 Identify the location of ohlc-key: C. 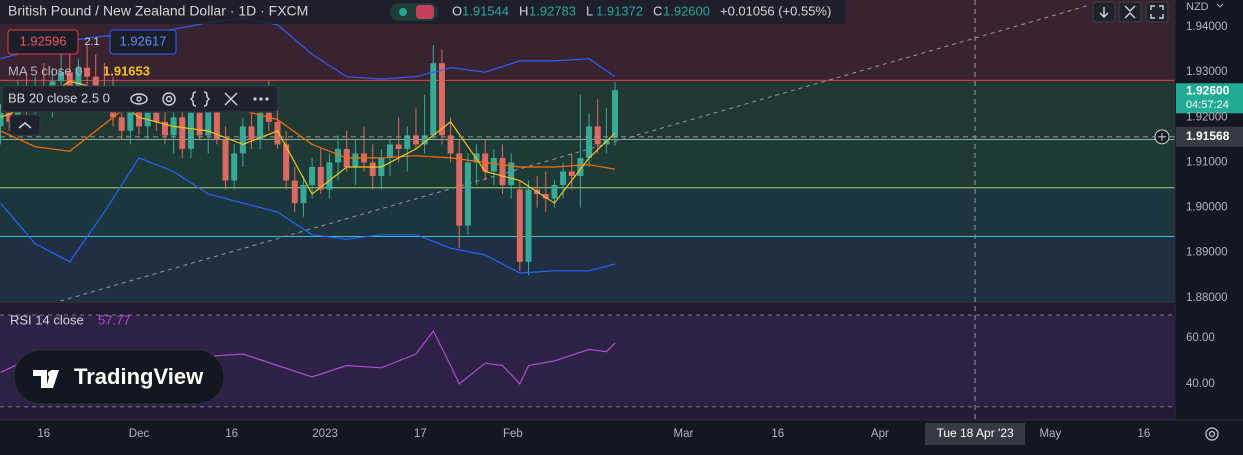
(657, 10).